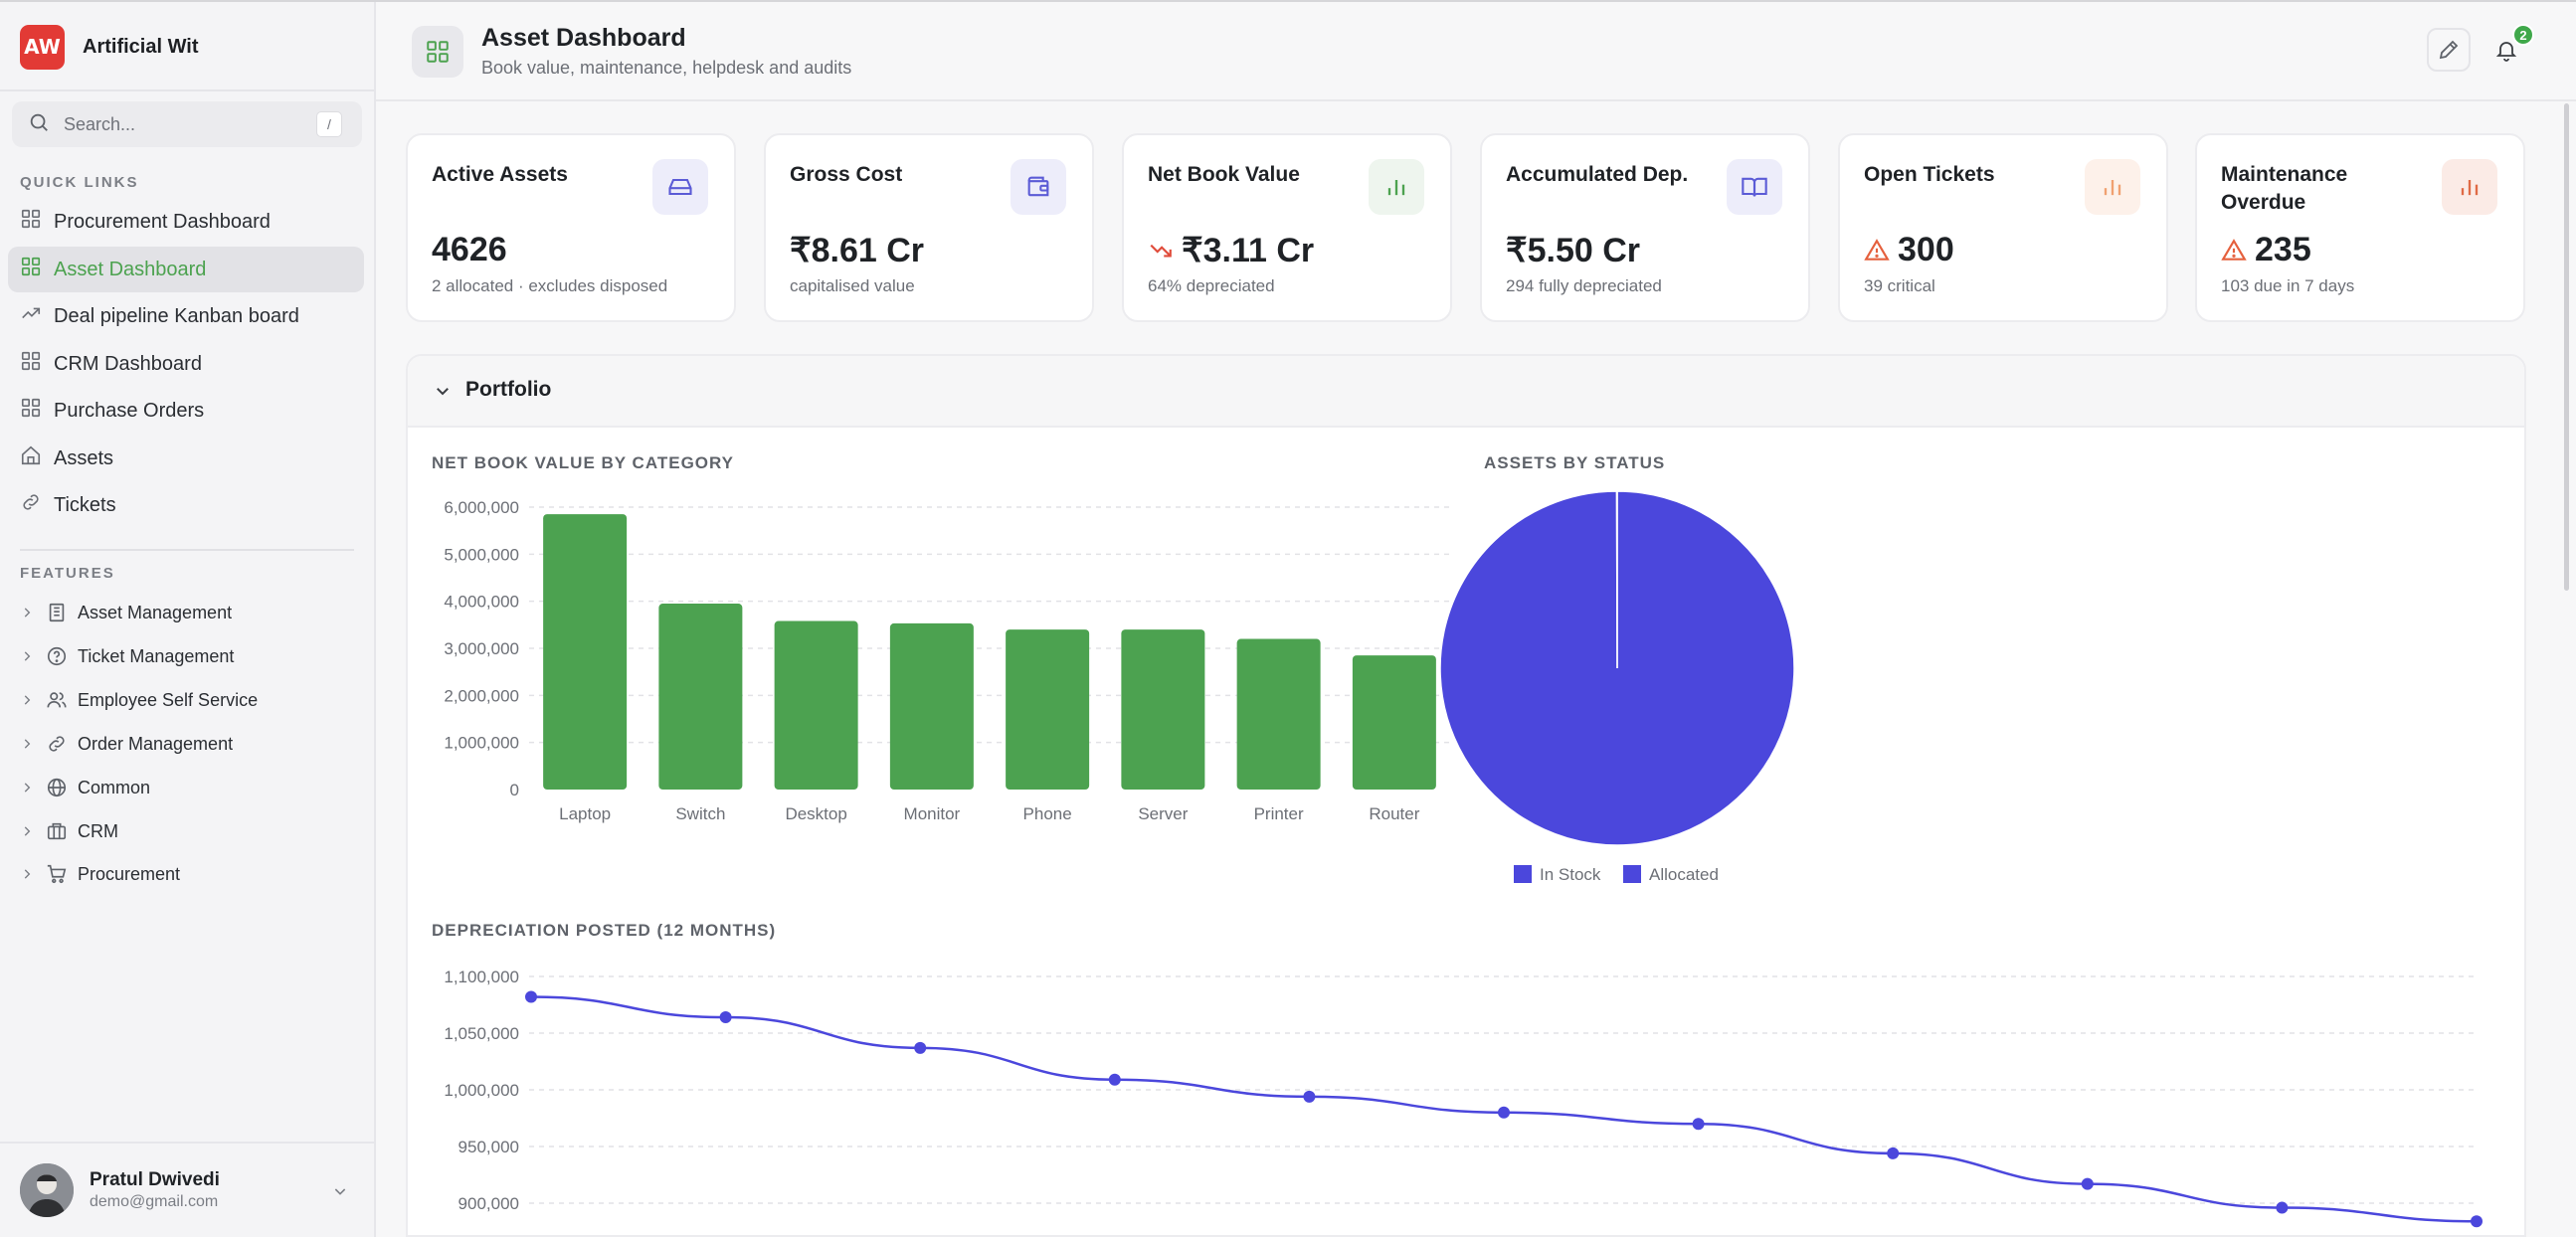  I want to click on y-tick-label: 3,000,000, so click(481, 648).